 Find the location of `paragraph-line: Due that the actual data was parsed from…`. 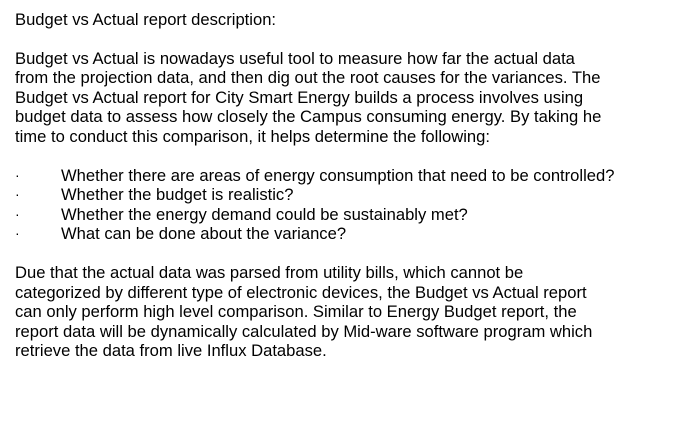

paragraph-line: Due that the actual data was parsed from… is located at coordinates (269, 272).